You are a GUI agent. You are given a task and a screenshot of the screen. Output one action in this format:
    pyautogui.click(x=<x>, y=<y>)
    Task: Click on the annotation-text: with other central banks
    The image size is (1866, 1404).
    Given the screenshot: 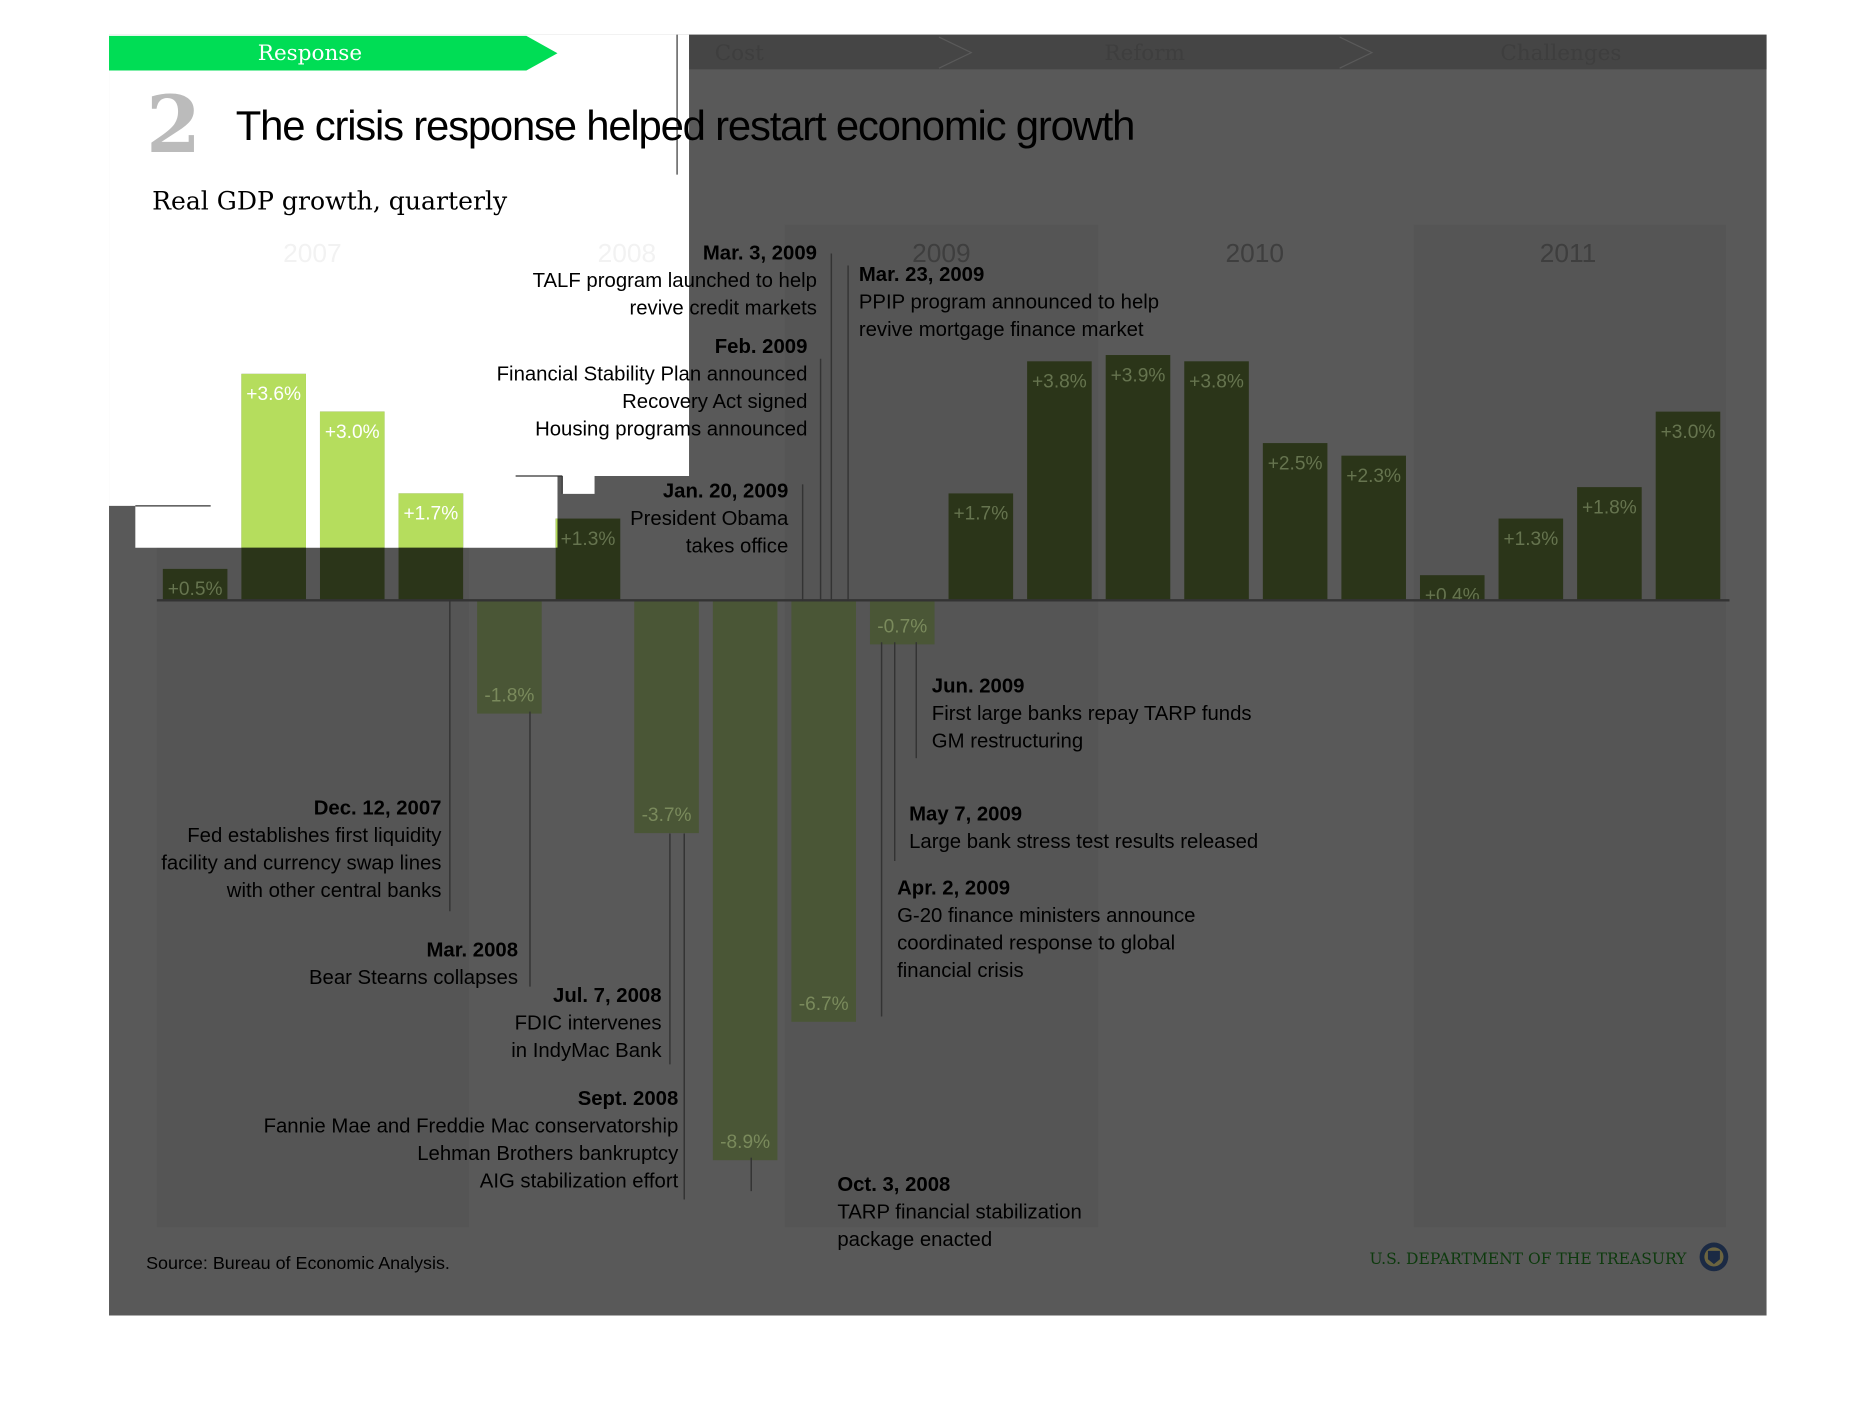 What is the action you would take?
    pyautogui.click(x=334, y=891)
    